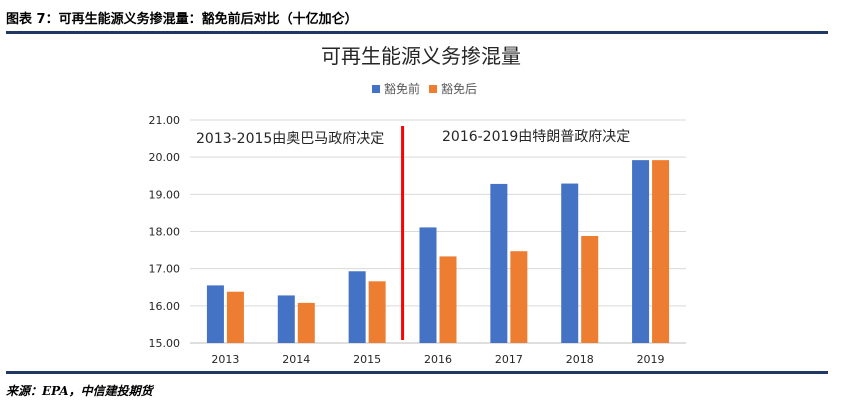 Image resolution: width=842 pixels, height=409 pixels. Describe the element at coordinates (580, 359) in the screenshot. I see `x-tick-label: 2018` at that location.